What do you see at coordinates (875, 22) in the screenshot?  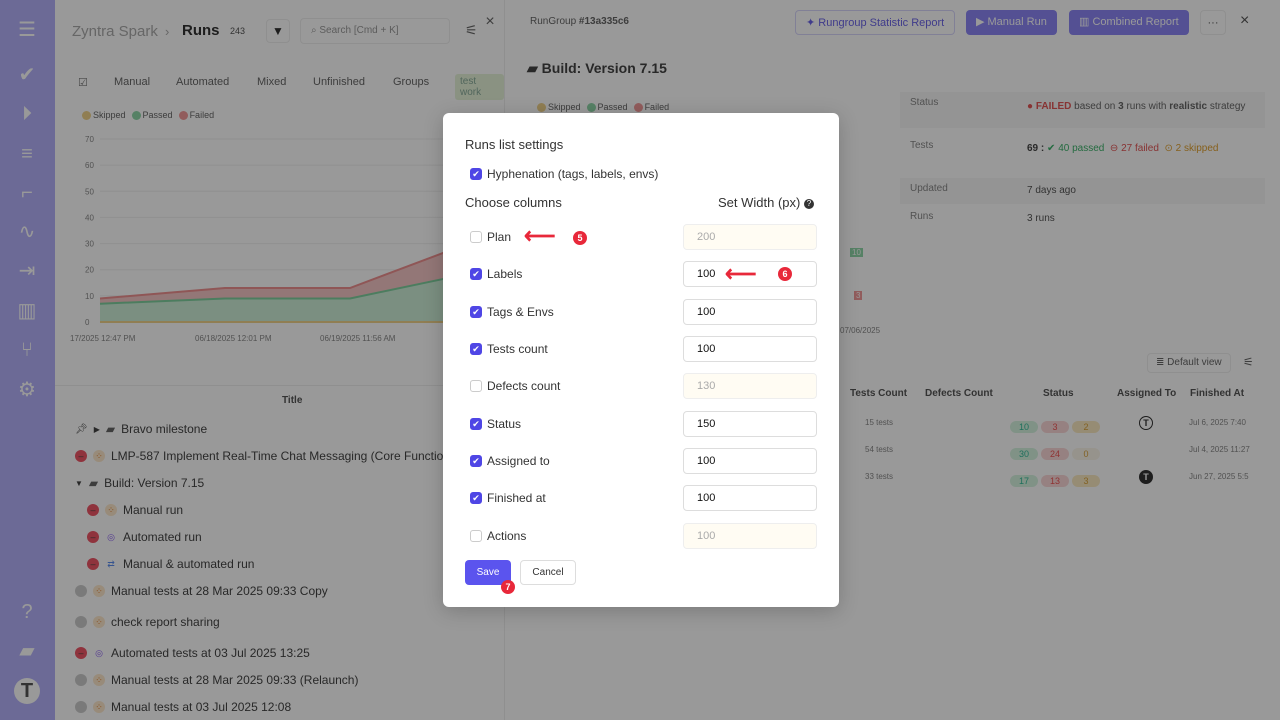 I see `rungroup-statistic-report-button: ✦ Rungroup Statistic Report` at bounding box center [875, 22].